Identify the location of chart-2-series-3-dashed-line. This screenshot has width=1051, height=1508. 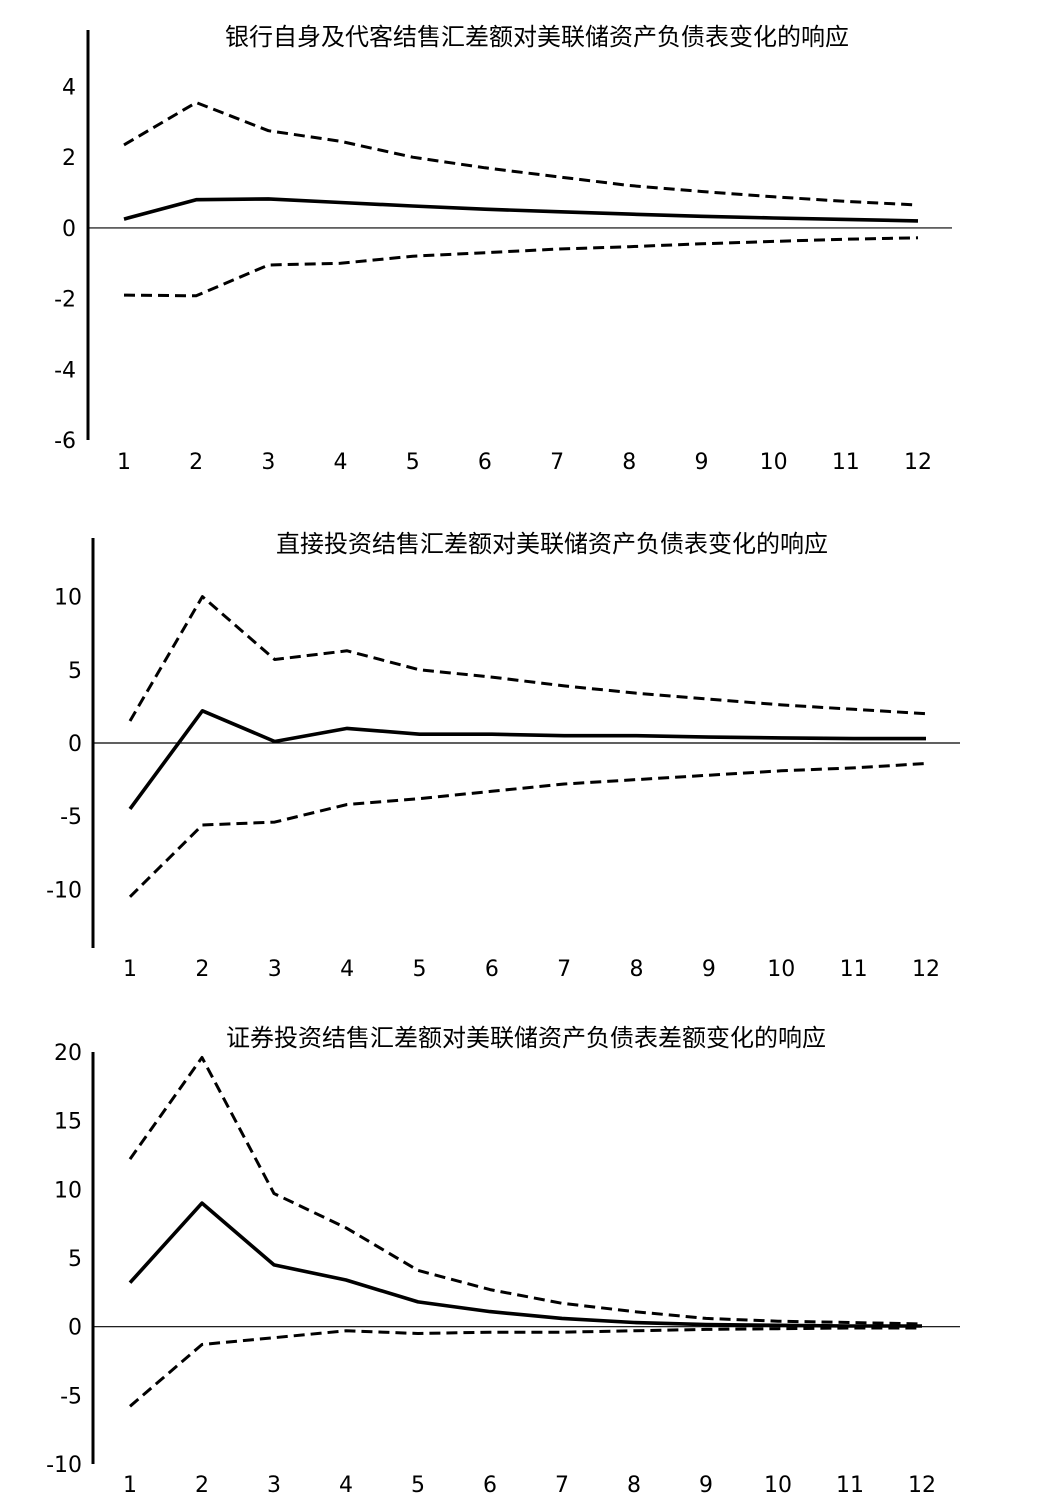
(527, 830).